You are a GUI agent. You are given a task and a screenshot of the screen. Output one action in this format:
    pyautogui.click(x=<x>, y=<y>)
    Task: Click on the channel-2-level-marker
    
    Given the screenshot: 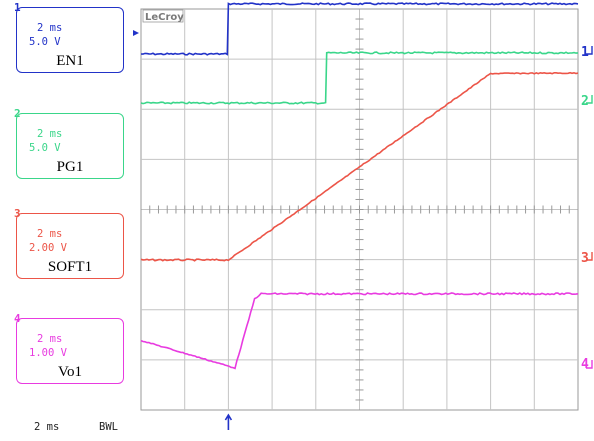 What is the action you would take?
    pyautogui.click(x=589, y=99)
    